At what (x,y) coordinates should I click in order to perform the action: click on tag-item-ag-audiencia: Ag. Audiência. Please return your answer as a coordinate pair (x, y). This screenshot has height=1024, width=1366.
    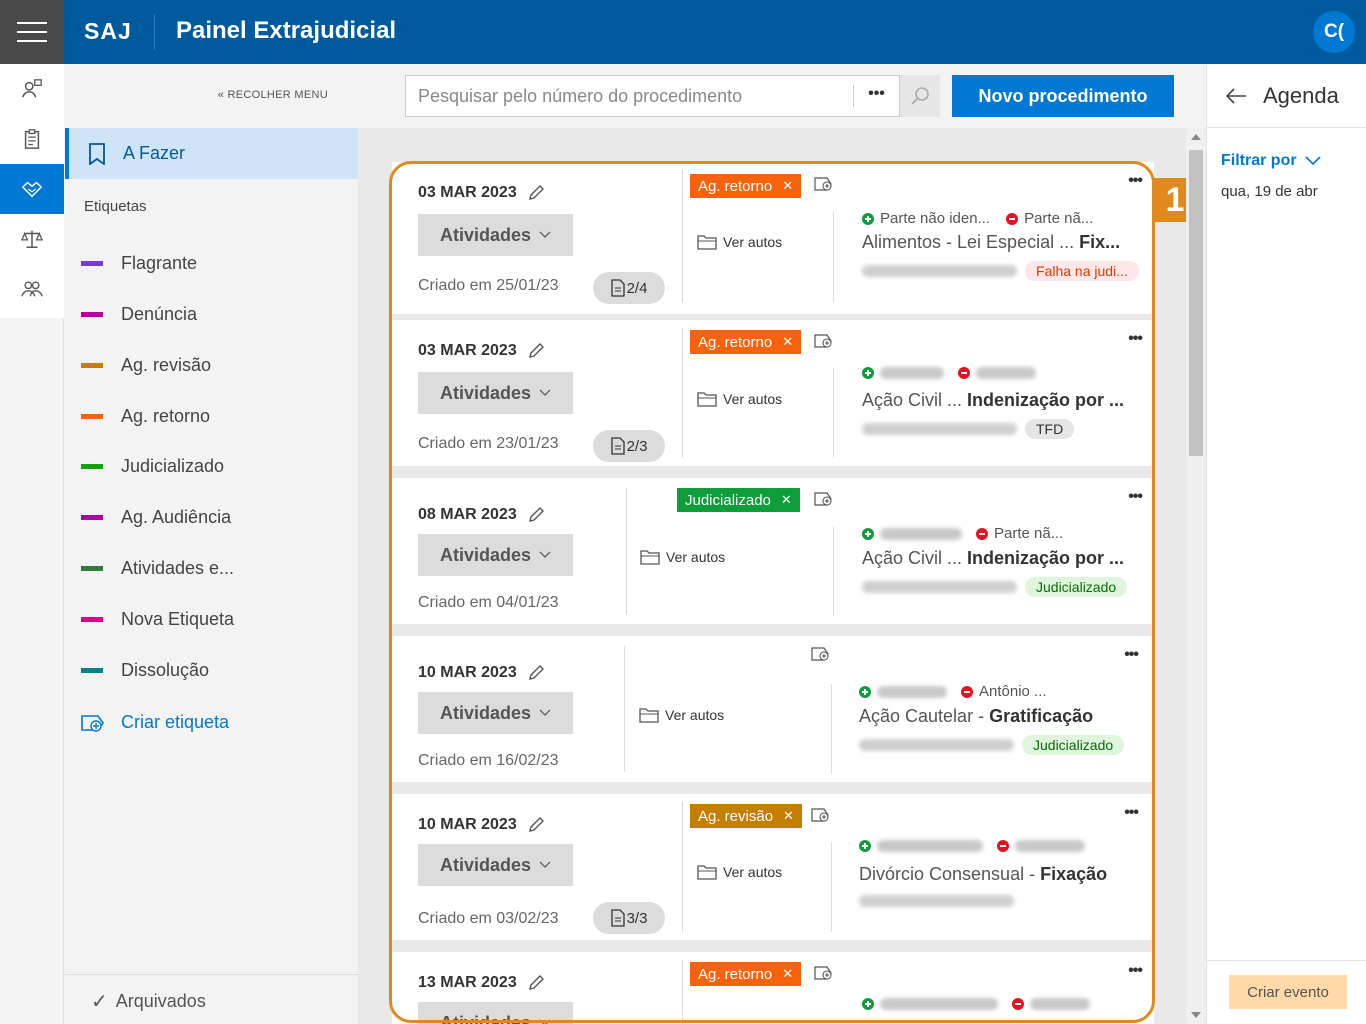
    Looking at the image, I should click on (156, 517).